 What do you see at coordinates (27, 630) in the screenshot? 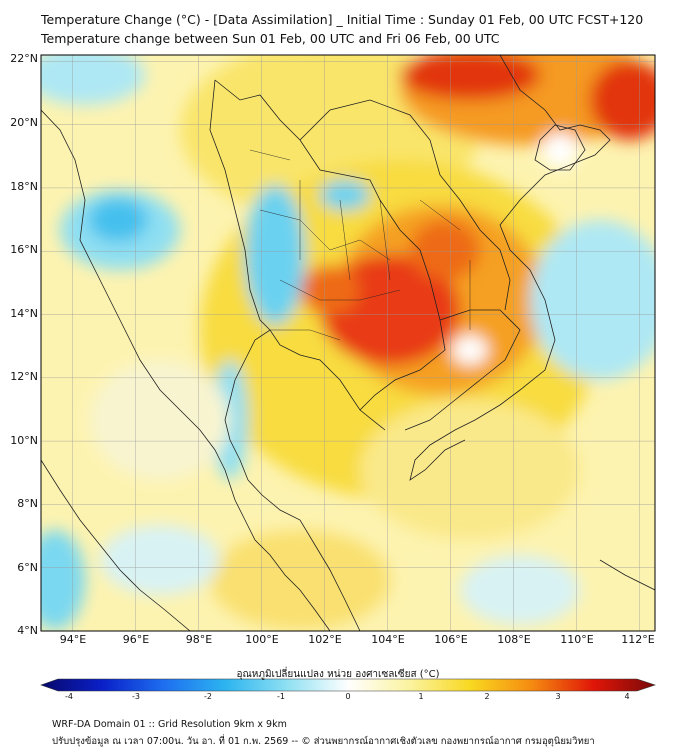
I see `lat-label-4n: 4°N` at bounding box center [27, 630].